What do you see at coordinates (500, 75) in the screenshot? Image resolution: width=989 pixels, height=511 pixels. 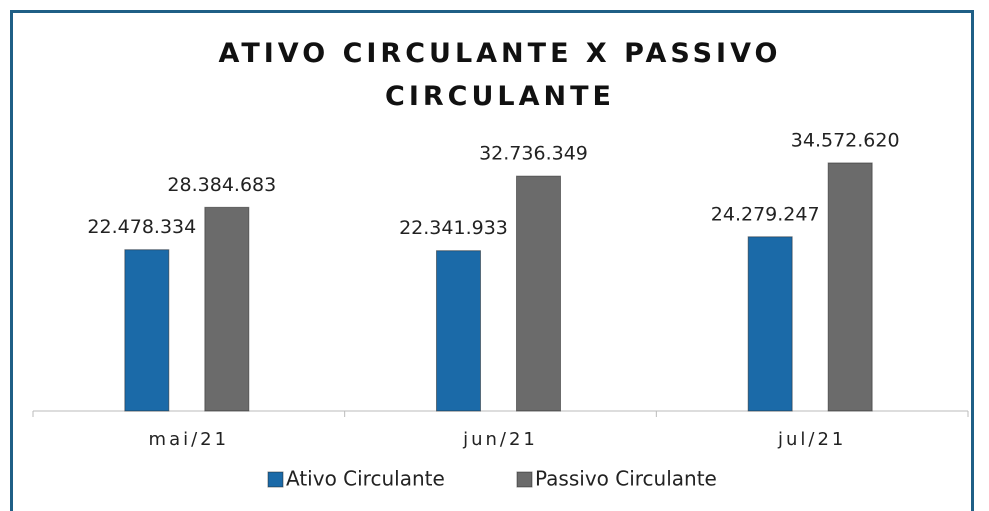 I see `chart-title: ATIVO CIRCULANTE X PASSIVO CIRCULANTE` at bounding box center [500, 75].